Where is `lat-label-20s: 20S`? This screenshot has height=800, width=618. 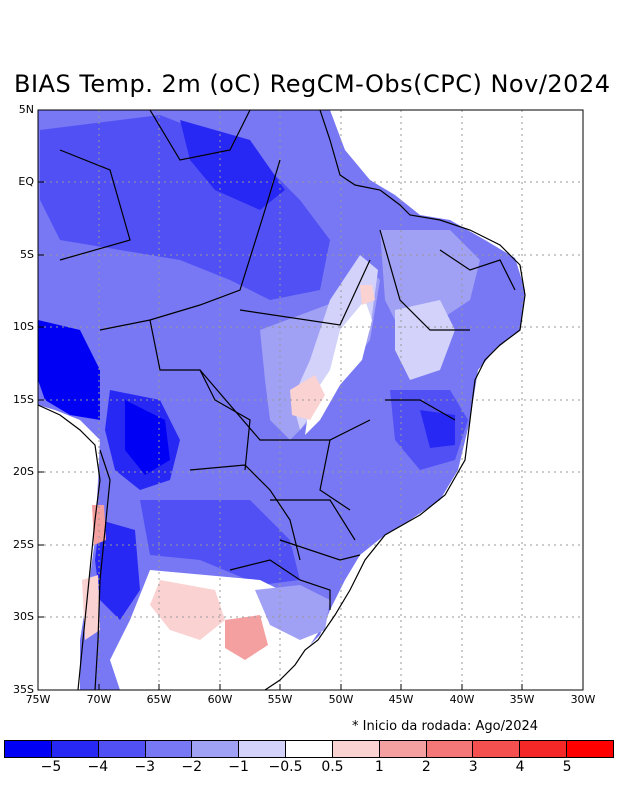
lat-label-20s: 20S is located at coordinates (23, 471).